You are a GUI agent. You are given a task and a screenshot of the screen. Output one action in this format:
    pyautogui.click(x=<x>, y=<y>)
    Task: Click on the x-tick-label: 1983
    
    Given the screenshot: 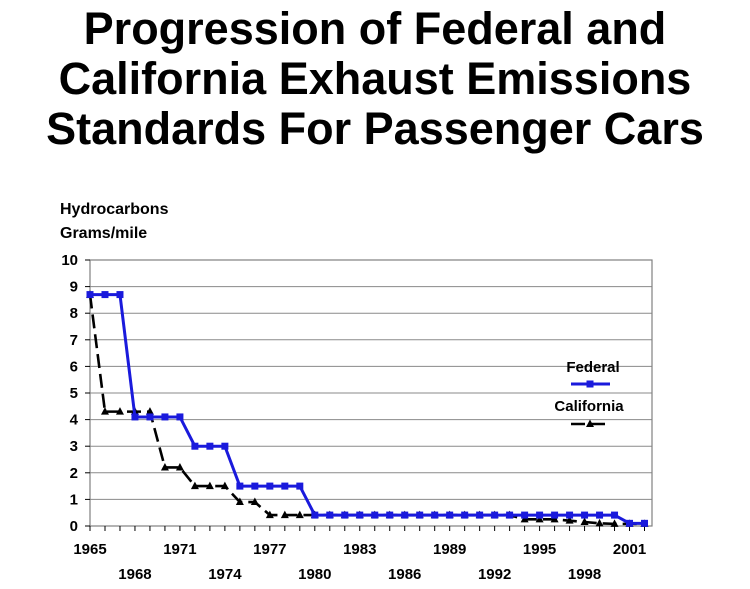 What is the action you would take?
    pyautogui.click(x=359, y=549)
    